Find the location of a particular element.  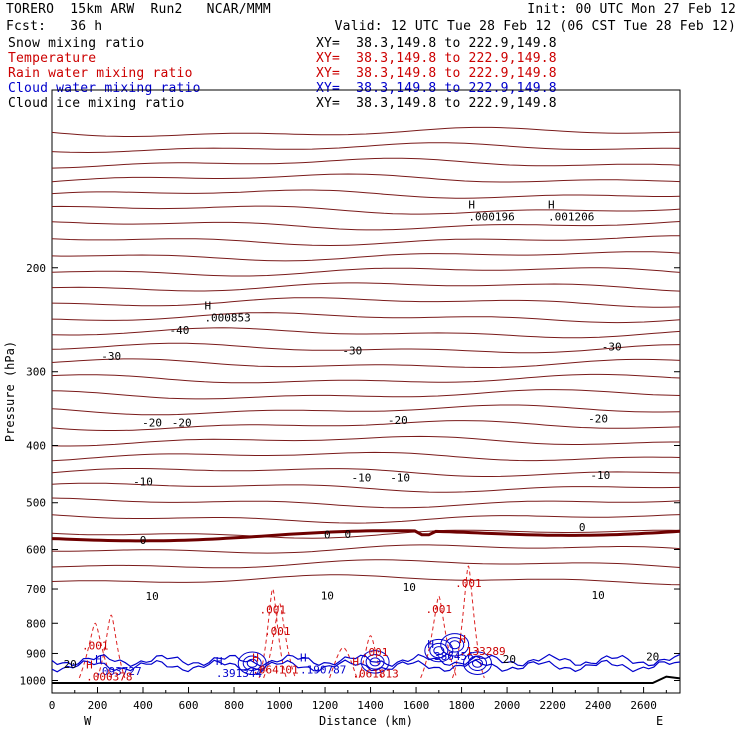

extremum-value: .000196 is located at coordinates (491, 216).